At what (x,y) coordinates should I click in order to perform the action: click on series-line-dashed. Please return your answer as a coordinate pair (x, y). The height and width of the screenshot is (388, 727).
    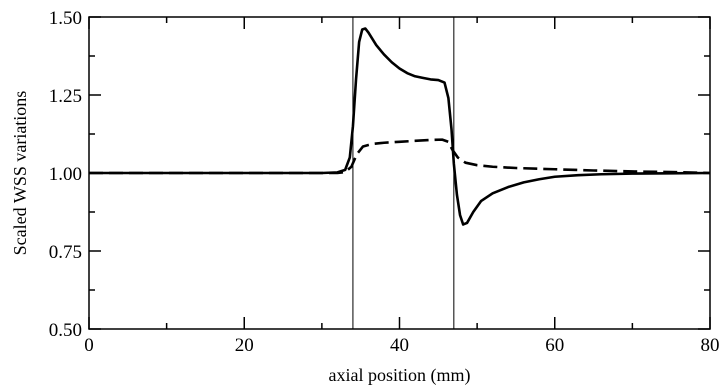
    Looking at the image, I should click on (400, 156).